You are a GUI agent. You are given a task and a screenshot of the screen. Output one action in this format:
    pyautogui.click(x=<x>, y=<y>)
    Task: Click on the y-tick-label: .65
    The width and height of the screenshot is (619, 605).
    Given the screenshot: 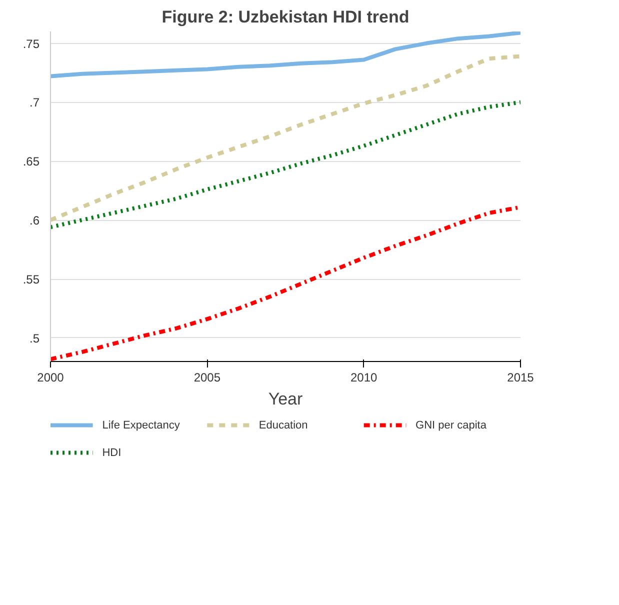 What is the action you would take?
    pyautogui.click(x=31, y=161)
    